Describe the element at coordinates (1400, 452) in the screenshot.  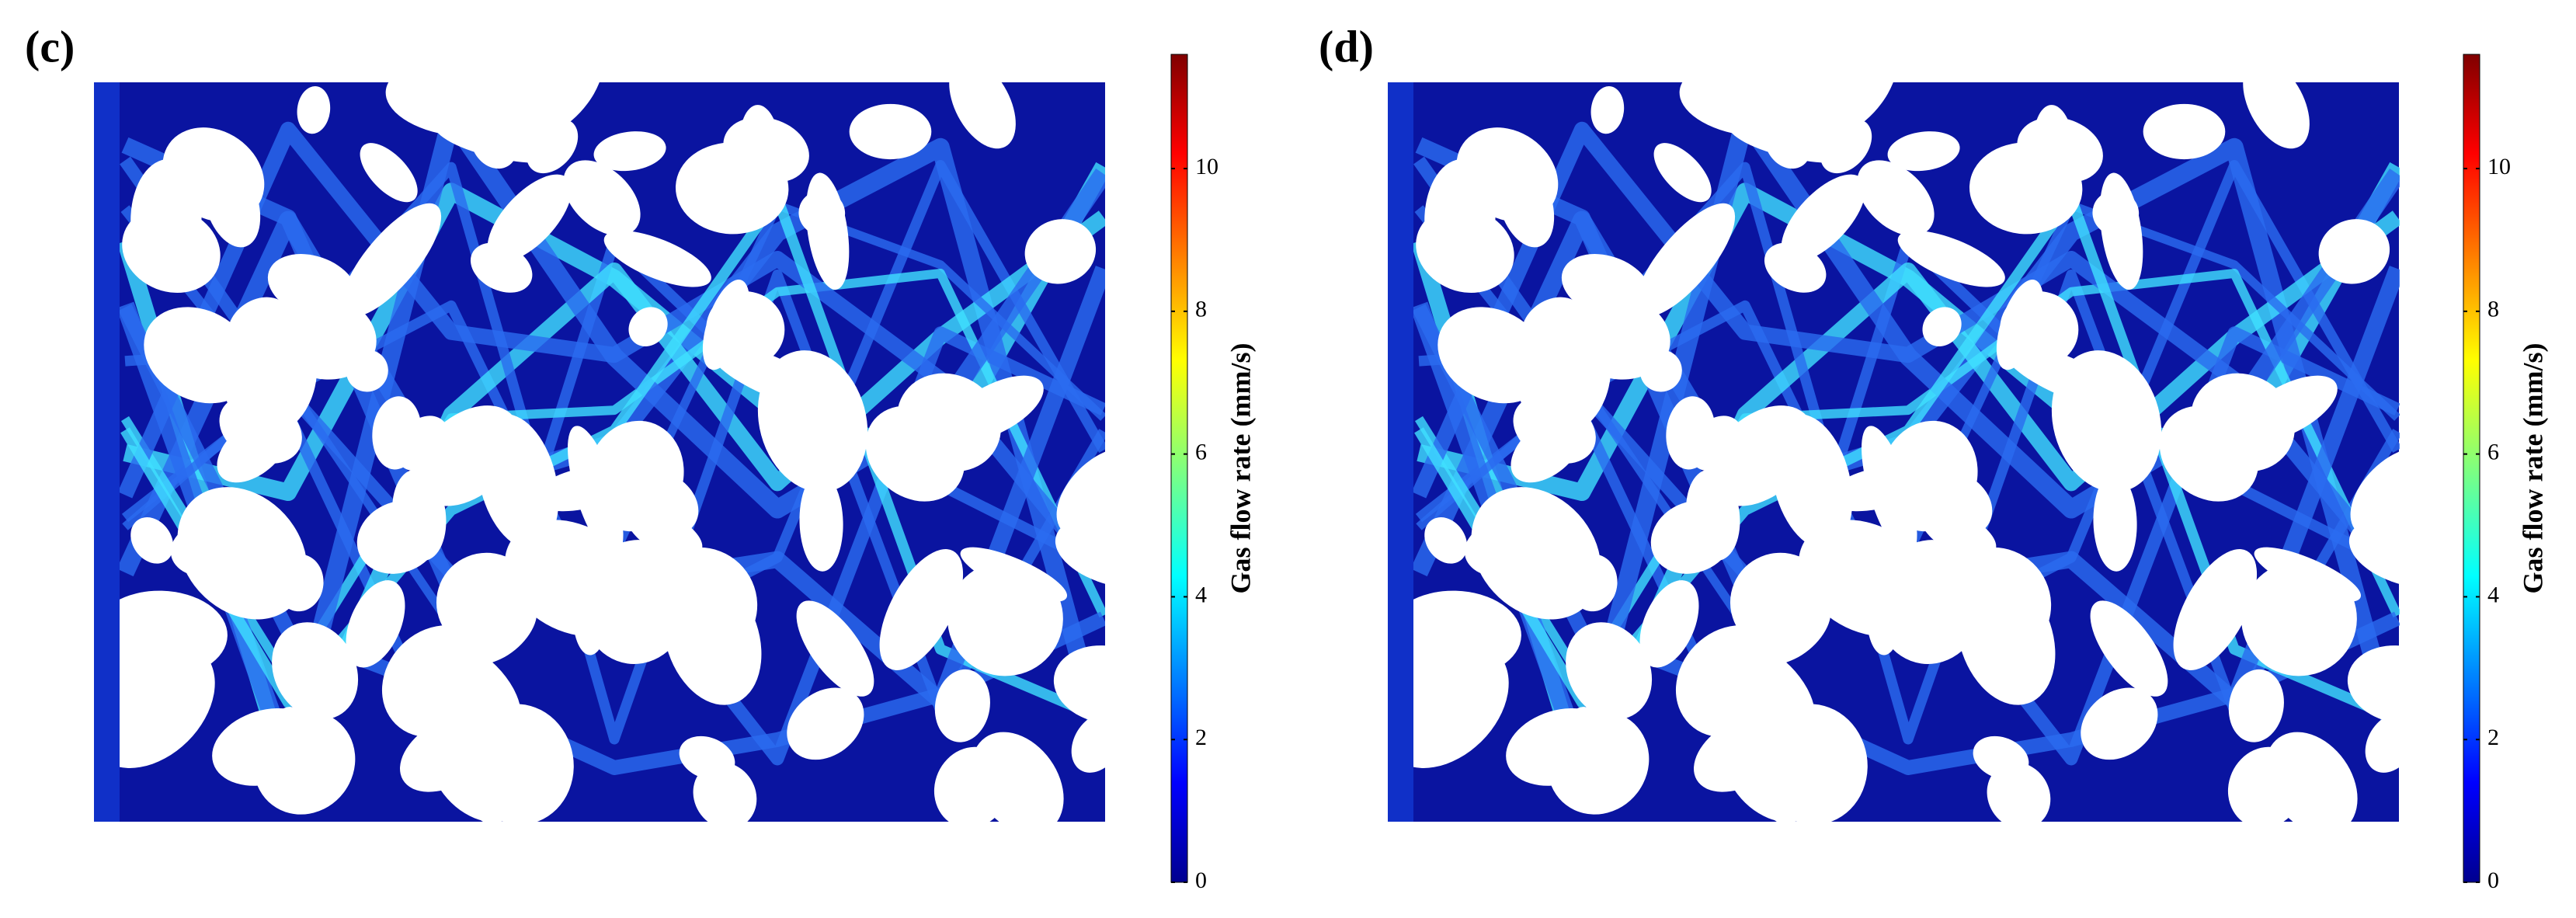
I see `inlet` at that location.